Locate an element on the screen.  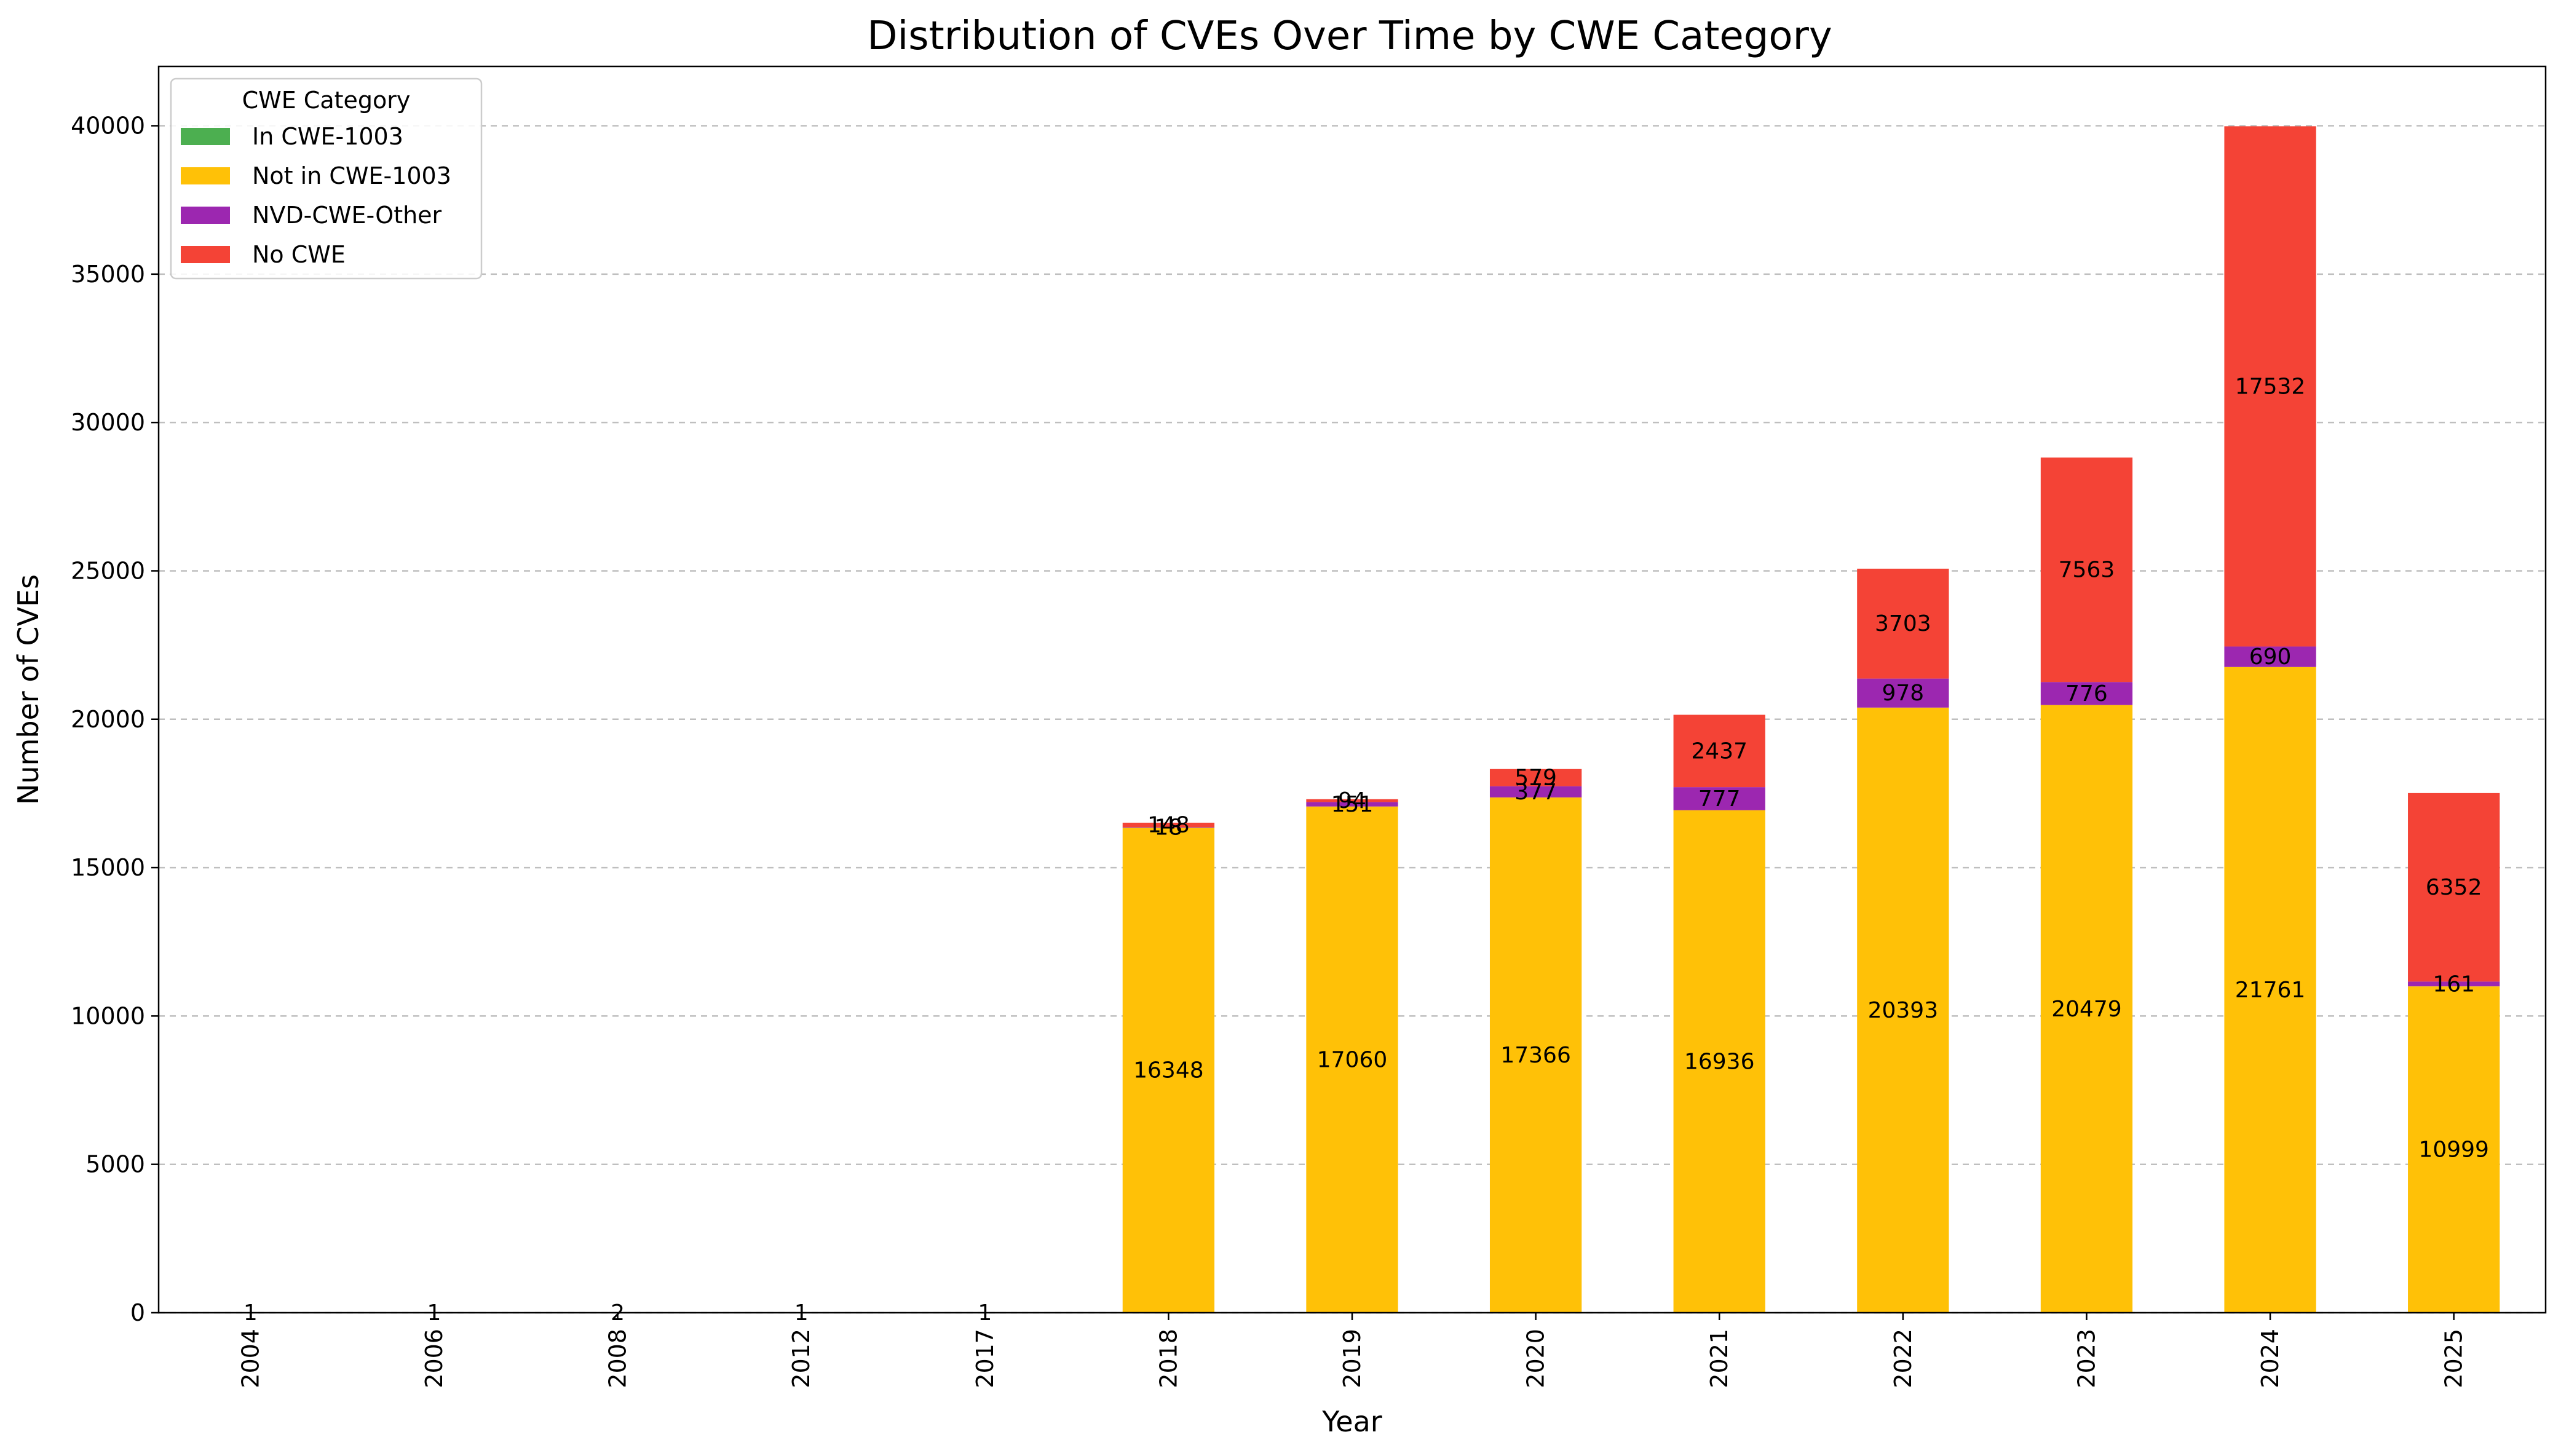
x-tick-label: 2004 is located at coordinates (251, 1359).